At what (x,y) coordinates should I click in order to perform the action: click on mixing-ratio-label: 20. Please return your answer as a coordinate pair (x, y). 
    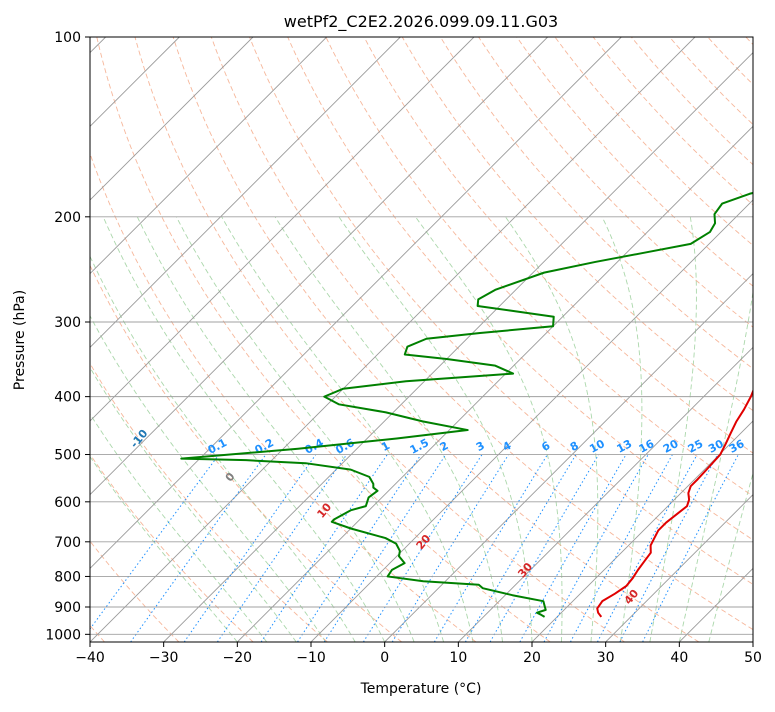
    Looking at the image, I should click on (671, 446).